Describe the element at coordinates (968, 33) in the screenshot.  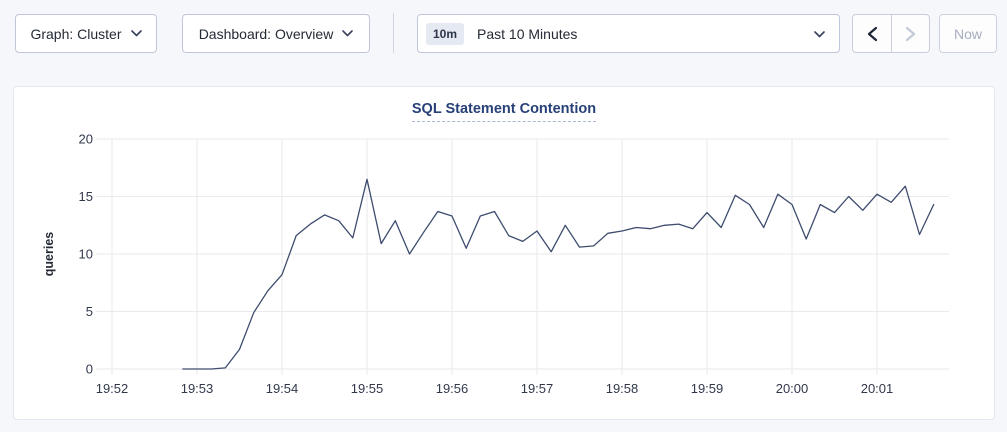
I see `now-button: Now` at that location.